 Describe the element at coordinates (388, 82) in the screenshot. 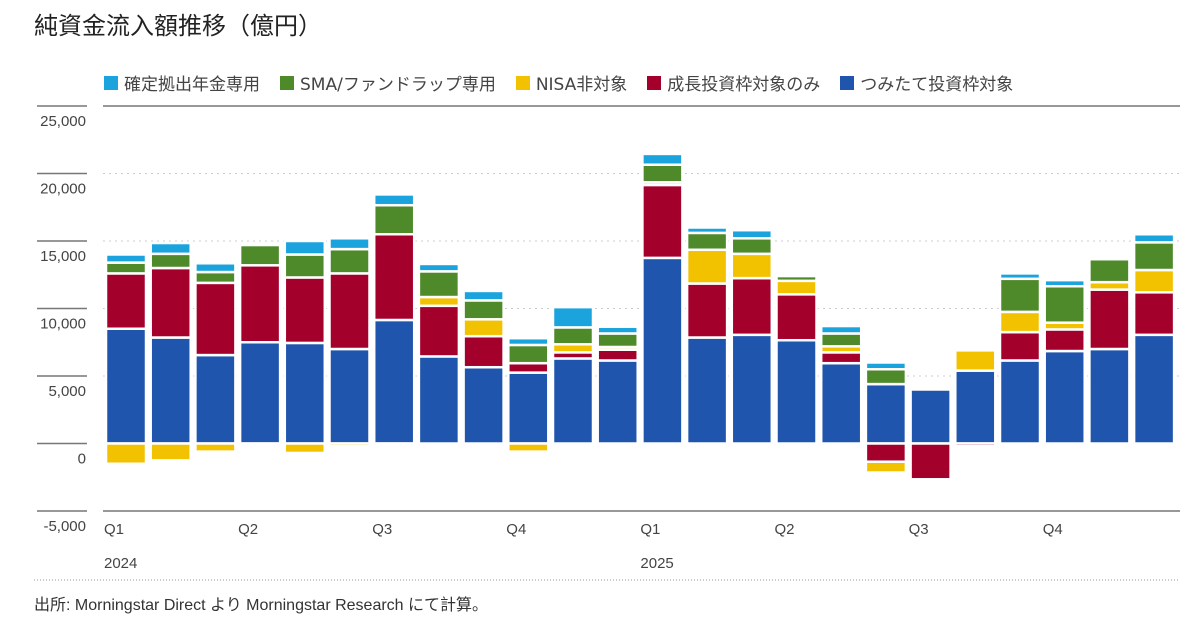

I see `legend-item: SMA/ファンドラップ専用` at that location.